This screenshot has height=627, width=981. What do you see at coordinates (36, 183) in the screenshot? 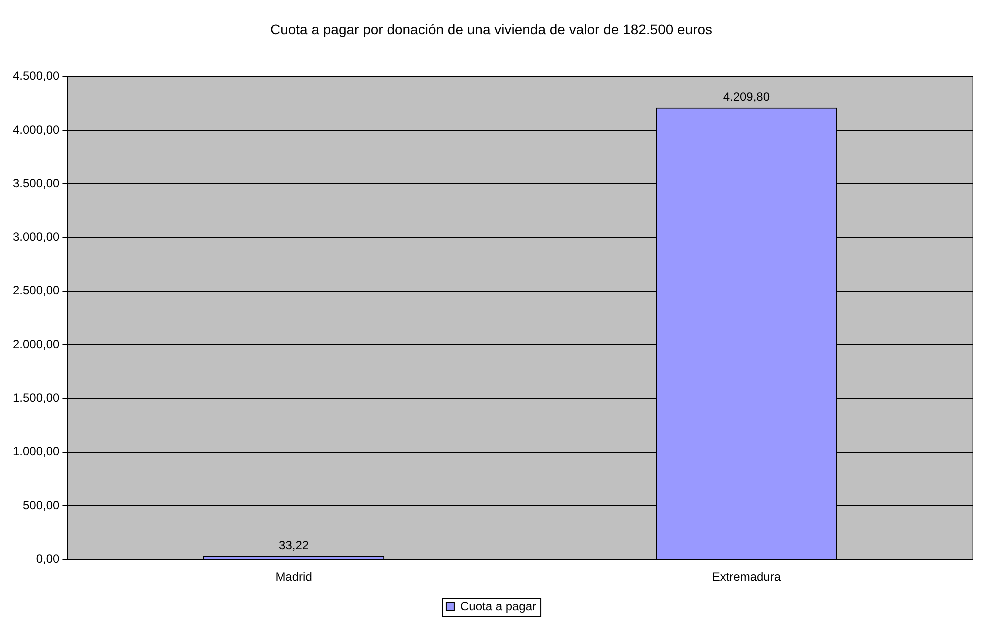
I see `y-tick-label: 3.500,00` at bounding box center [36, 183].